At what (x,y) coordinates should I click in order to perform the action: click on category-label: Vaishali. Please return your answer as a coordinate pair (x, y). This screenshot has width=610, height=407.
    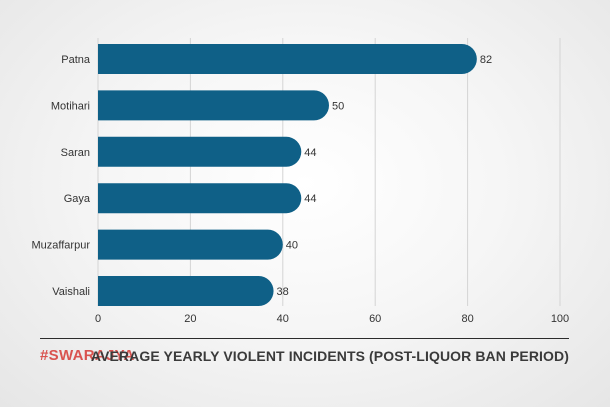
    Looking at the image, I should click on (71, 292).